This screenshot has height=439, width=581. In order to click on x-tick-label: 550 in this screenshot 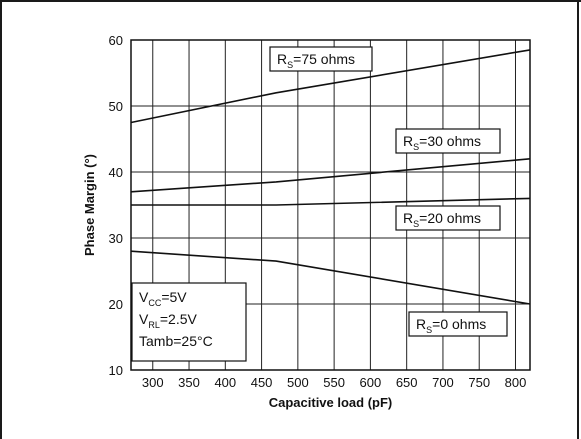, I will do `click(334, 382)`.